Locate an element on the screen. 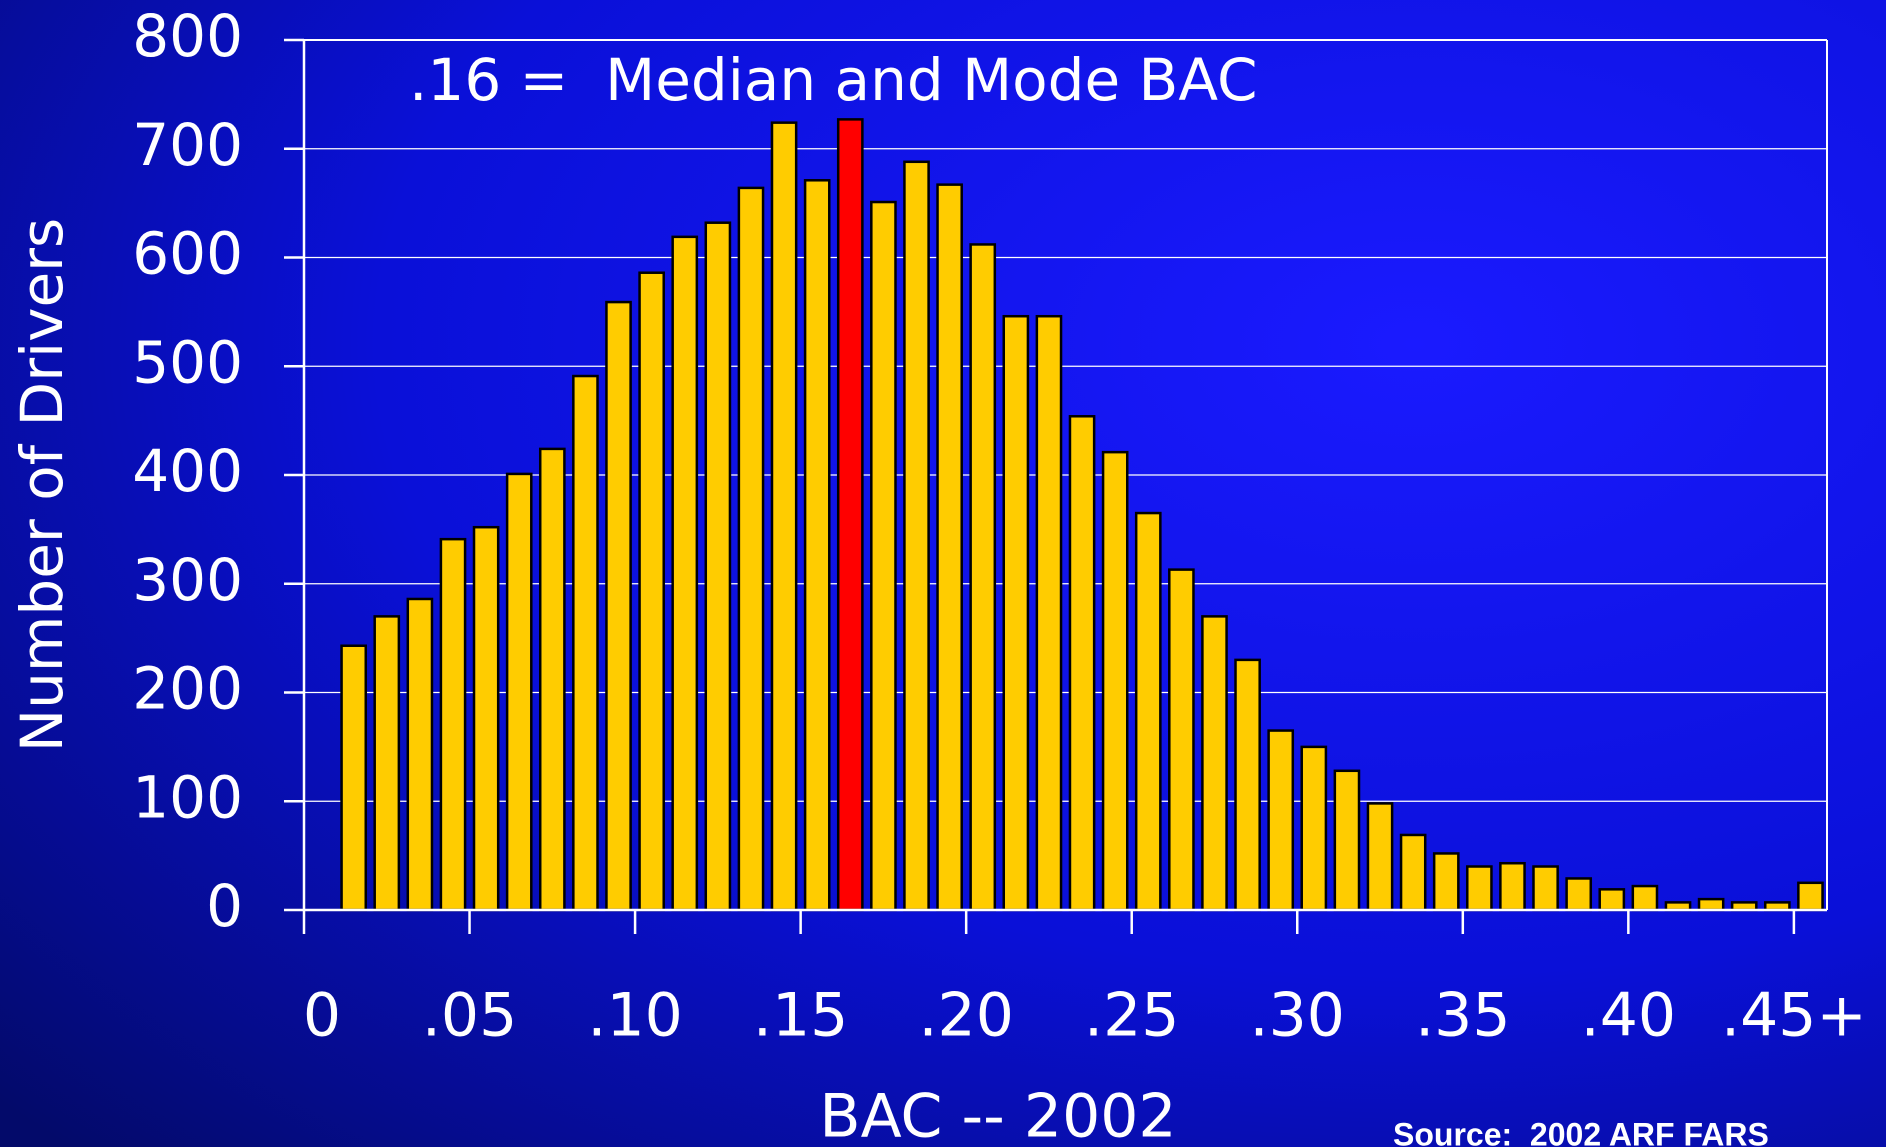 Image resolution: width=1886 pixels, height=1147 pixels. y-tick-label: 200 is located at coordinates (187, 689).